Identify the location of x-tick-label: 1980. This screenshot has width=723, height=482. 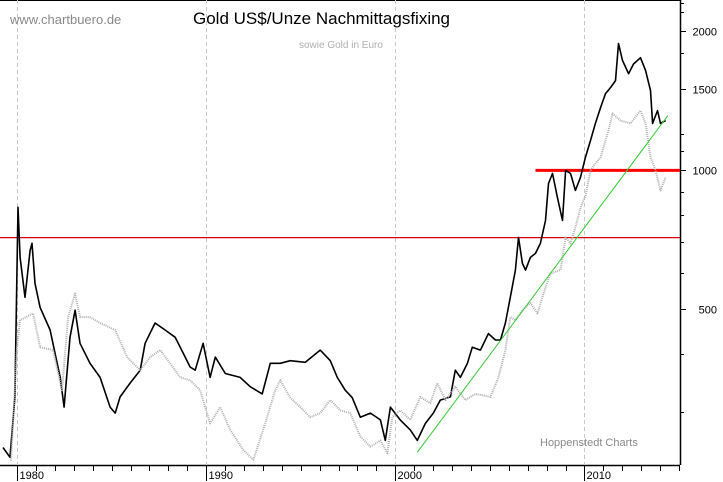
(32, 476).